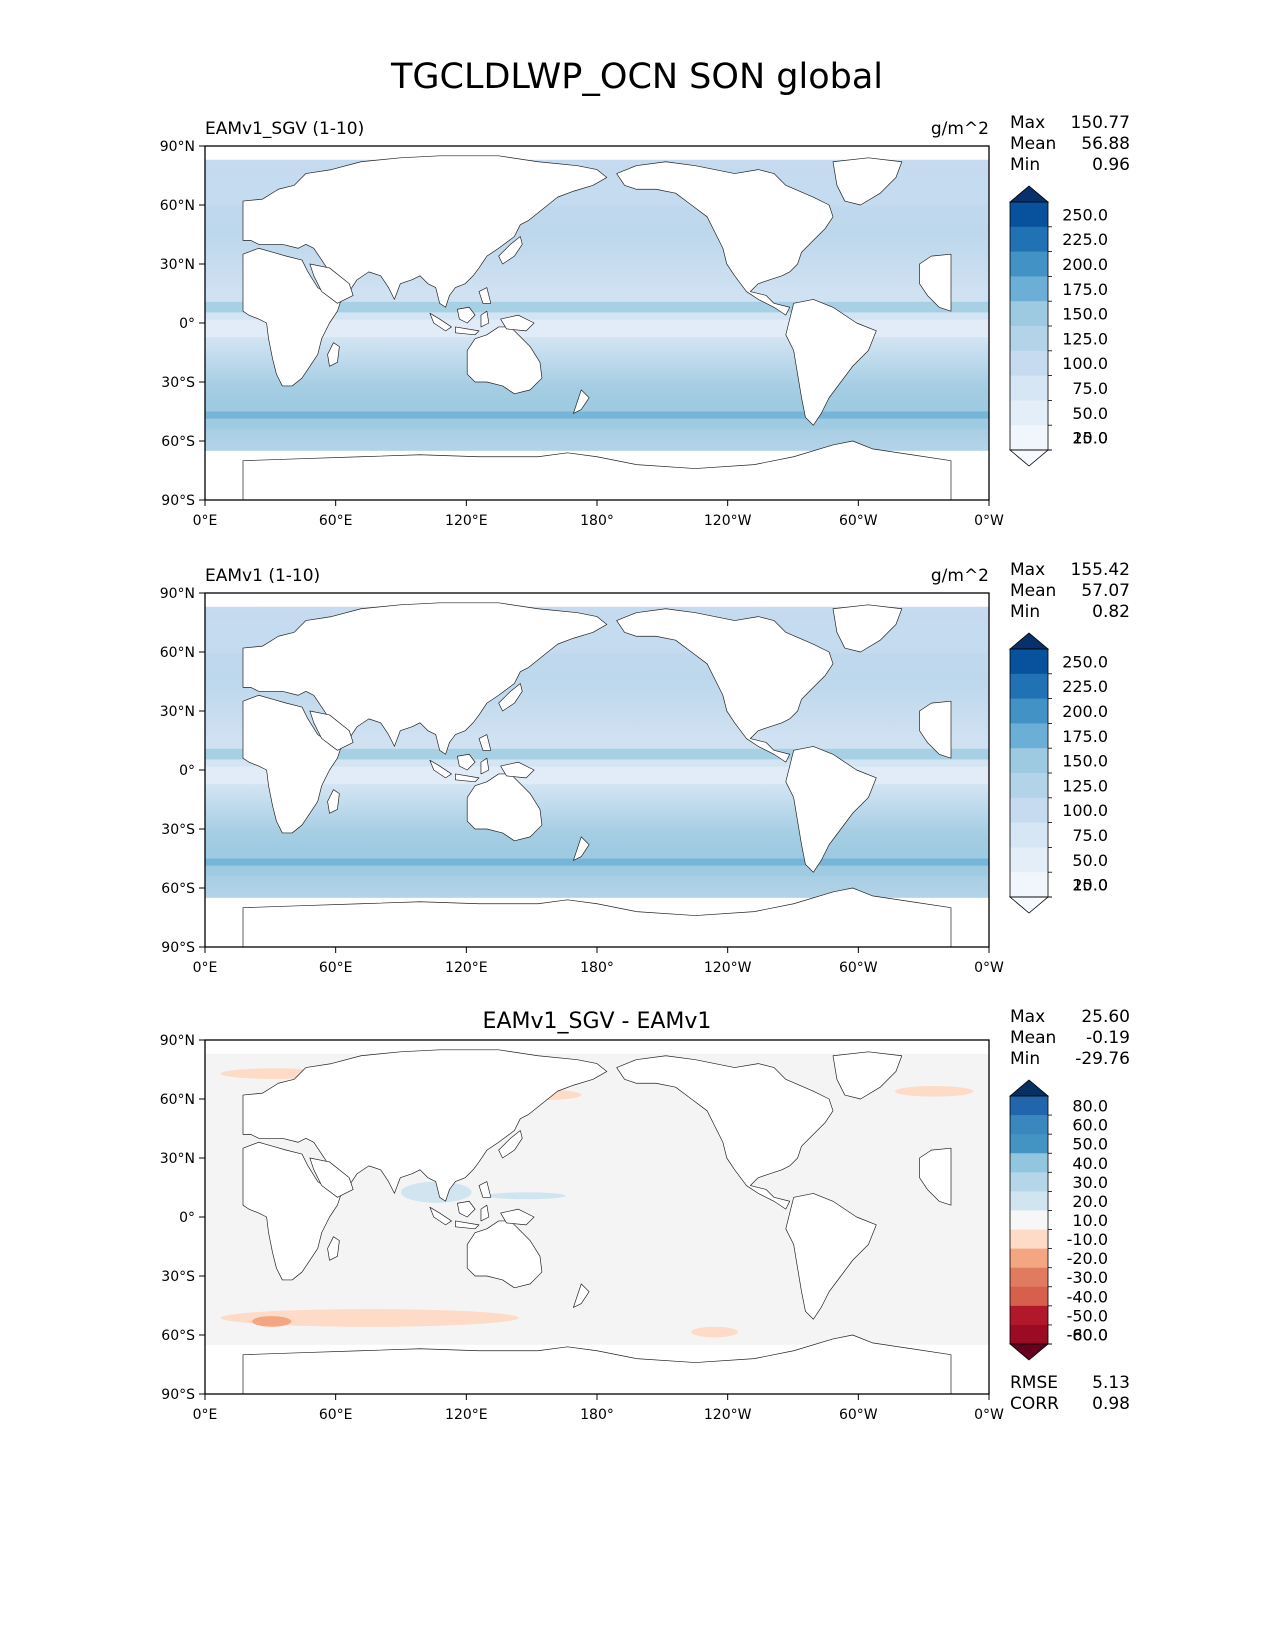  I want to click on colorbar-frame, so click(1029, 1220).